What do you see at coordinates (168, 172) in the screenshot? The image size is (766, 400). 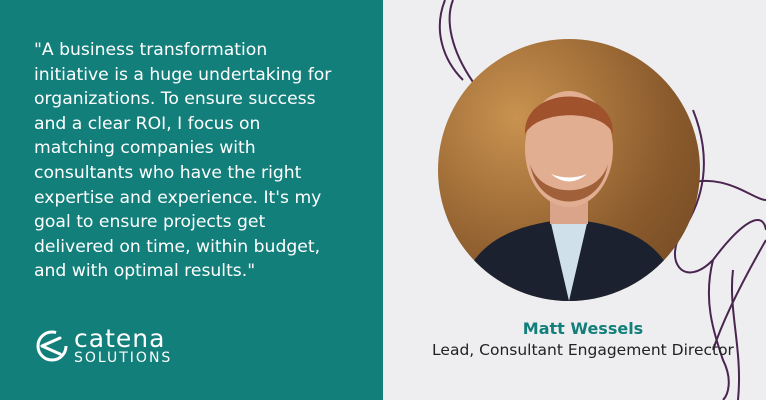 I see `quote-line: consultants who have the right` at bounding box center [168, 172].